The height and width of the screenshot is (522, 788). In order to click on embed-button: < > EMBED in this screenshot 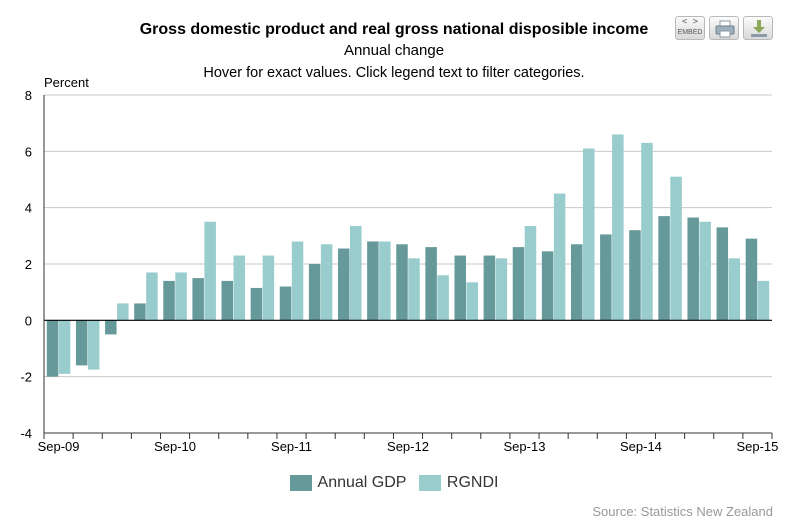, I will do `click(690, 28)`.